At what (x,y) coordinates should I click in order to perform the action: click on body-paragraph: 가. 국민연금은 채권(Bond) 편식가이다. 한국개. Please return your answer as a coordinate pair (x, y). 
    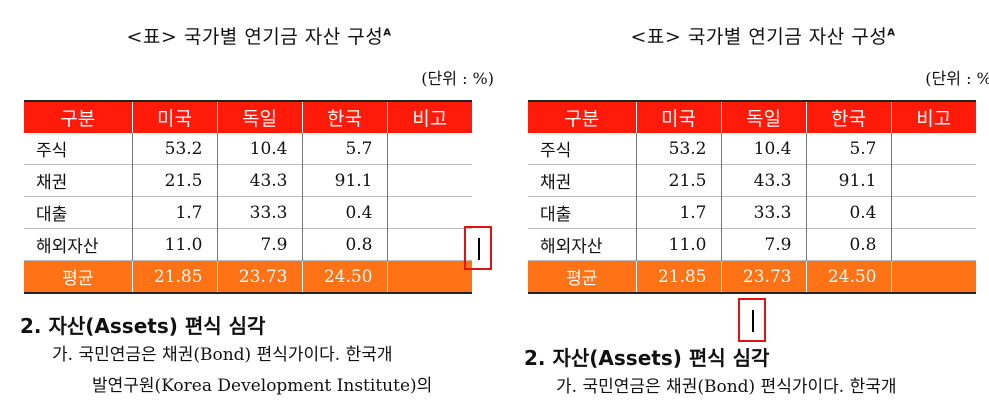
    Looking at the image, I should click on (772, 387).